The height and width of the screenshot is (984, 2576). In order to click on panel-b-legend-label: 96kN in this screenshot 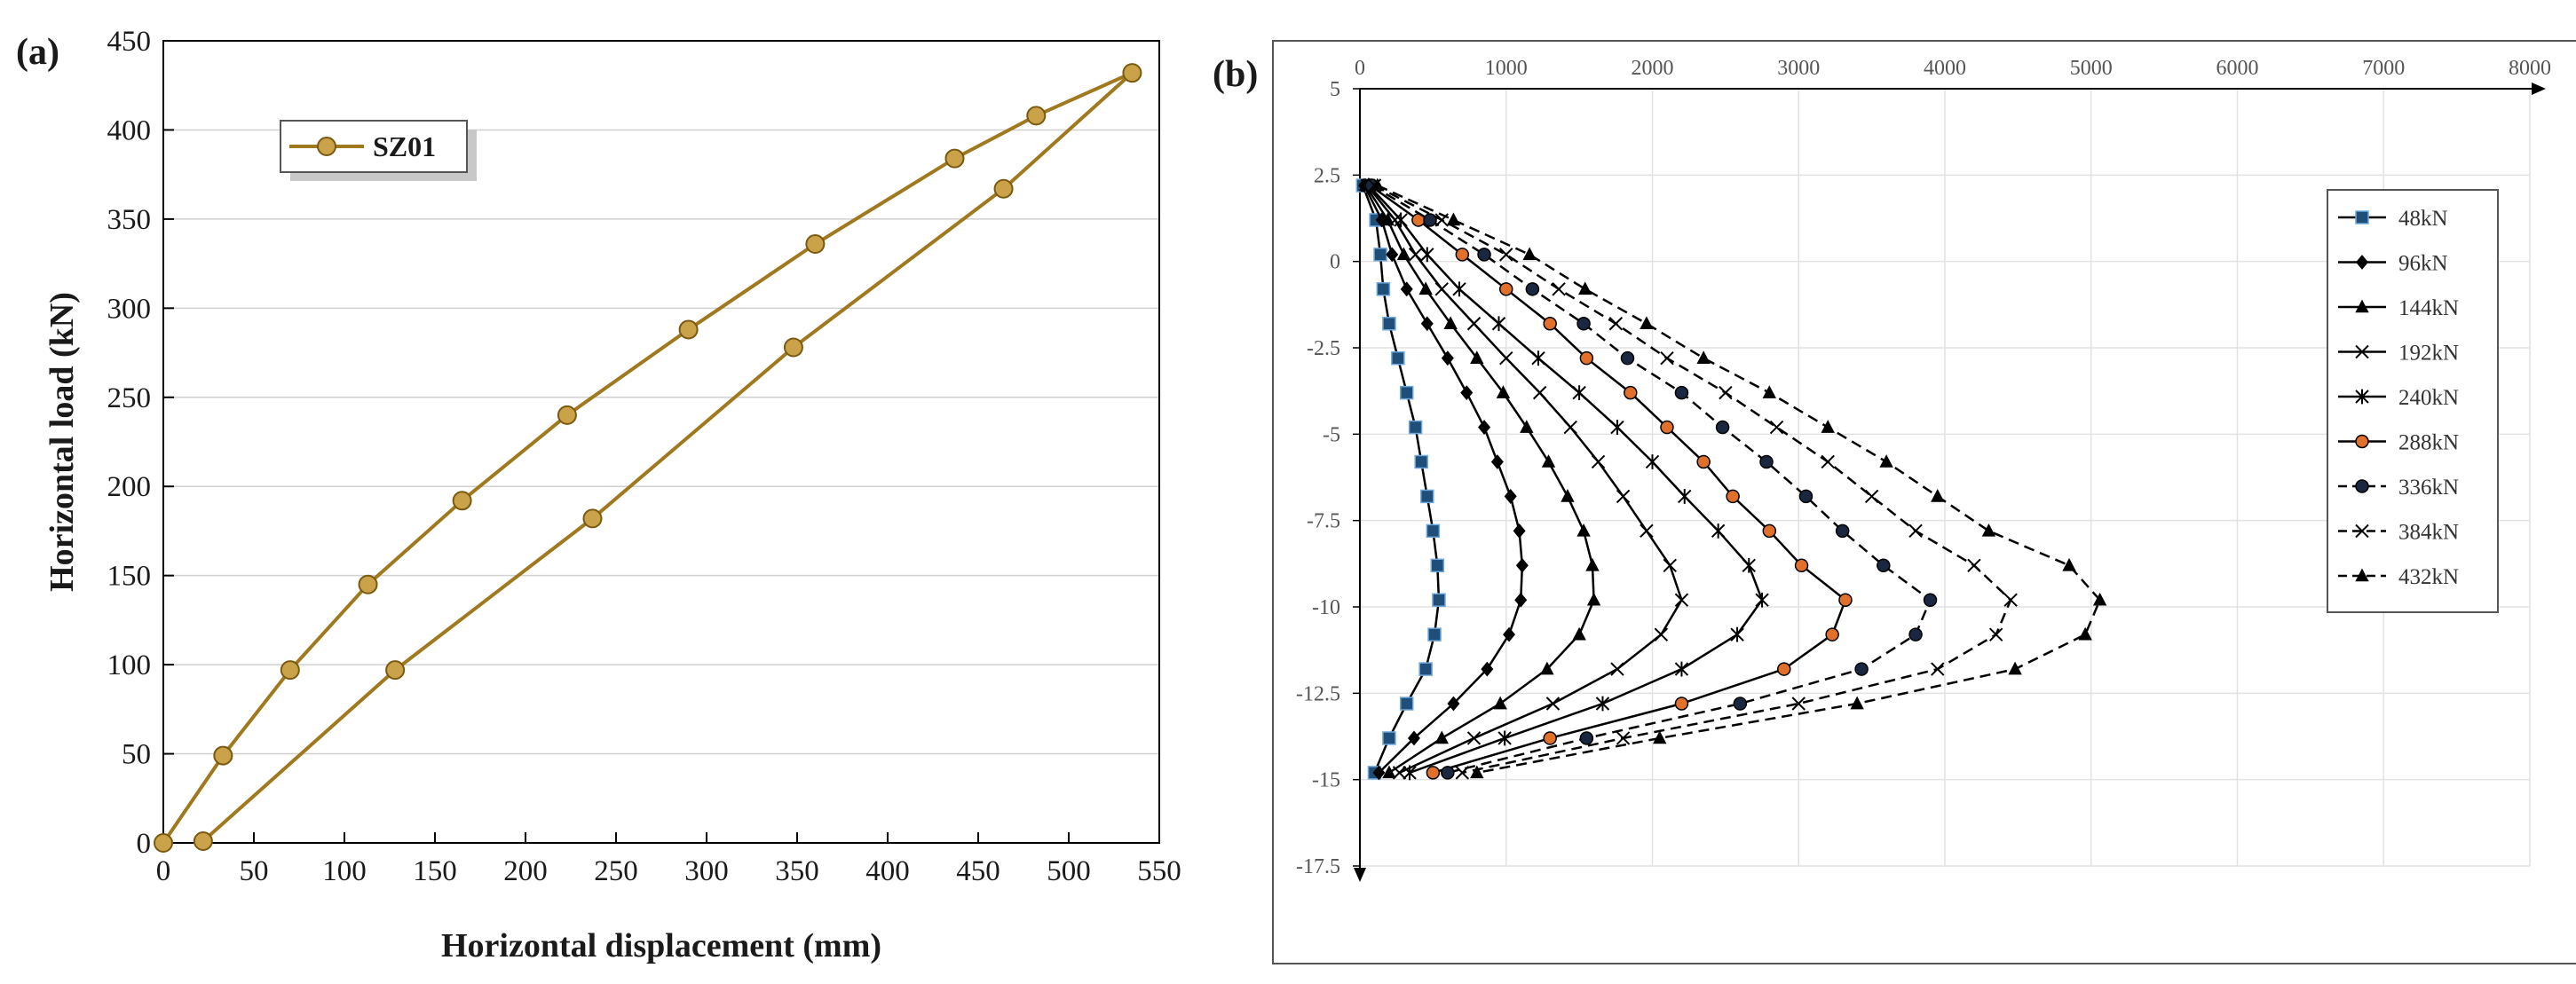, I will do `click(2423, 264)`.